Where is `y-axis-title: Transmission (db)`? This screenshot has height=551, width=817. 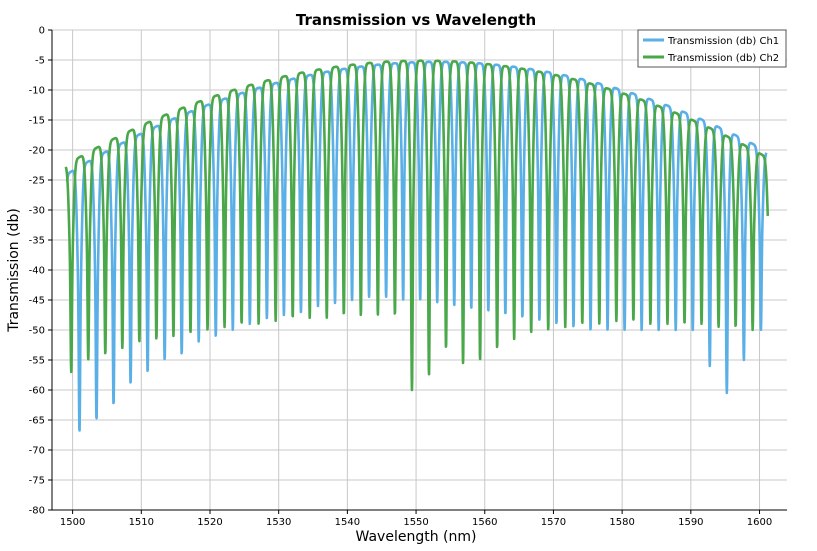 y-axis-title: Transmission (db) is located at coordinates (14, 270).